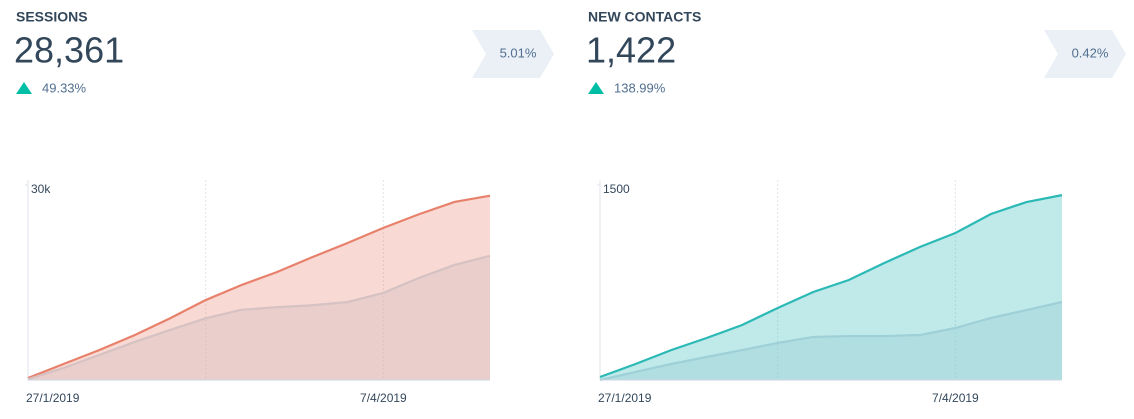  Describe the element at coordinates (616, 189) in the screenshot. I see `y-tick-label: 1500` at that location.